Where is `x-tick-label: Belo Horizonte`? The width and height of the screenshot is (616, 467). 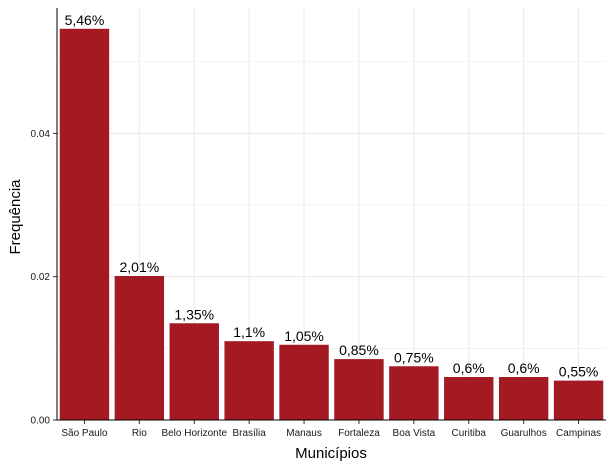 x-tick-label: Belo Horizonte is located at coordinates (194, 433).